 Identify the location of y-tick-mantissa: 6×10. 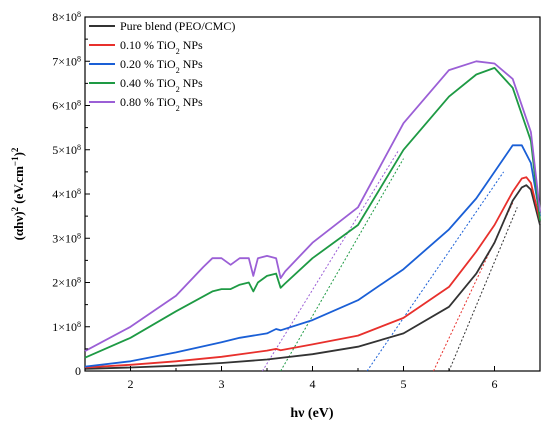
(64, 106).